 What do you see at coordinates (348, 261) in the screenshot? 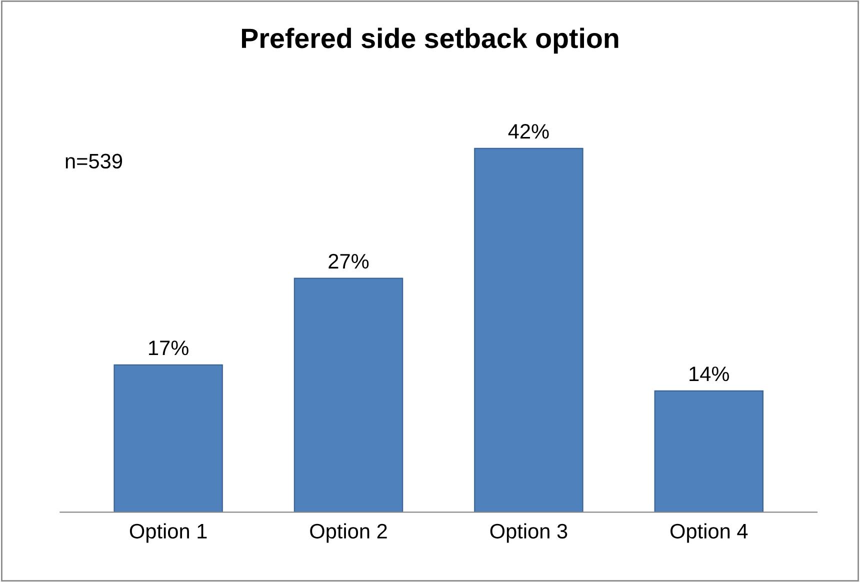
I see `data-label: 27%` at bounding box center [348, 261].